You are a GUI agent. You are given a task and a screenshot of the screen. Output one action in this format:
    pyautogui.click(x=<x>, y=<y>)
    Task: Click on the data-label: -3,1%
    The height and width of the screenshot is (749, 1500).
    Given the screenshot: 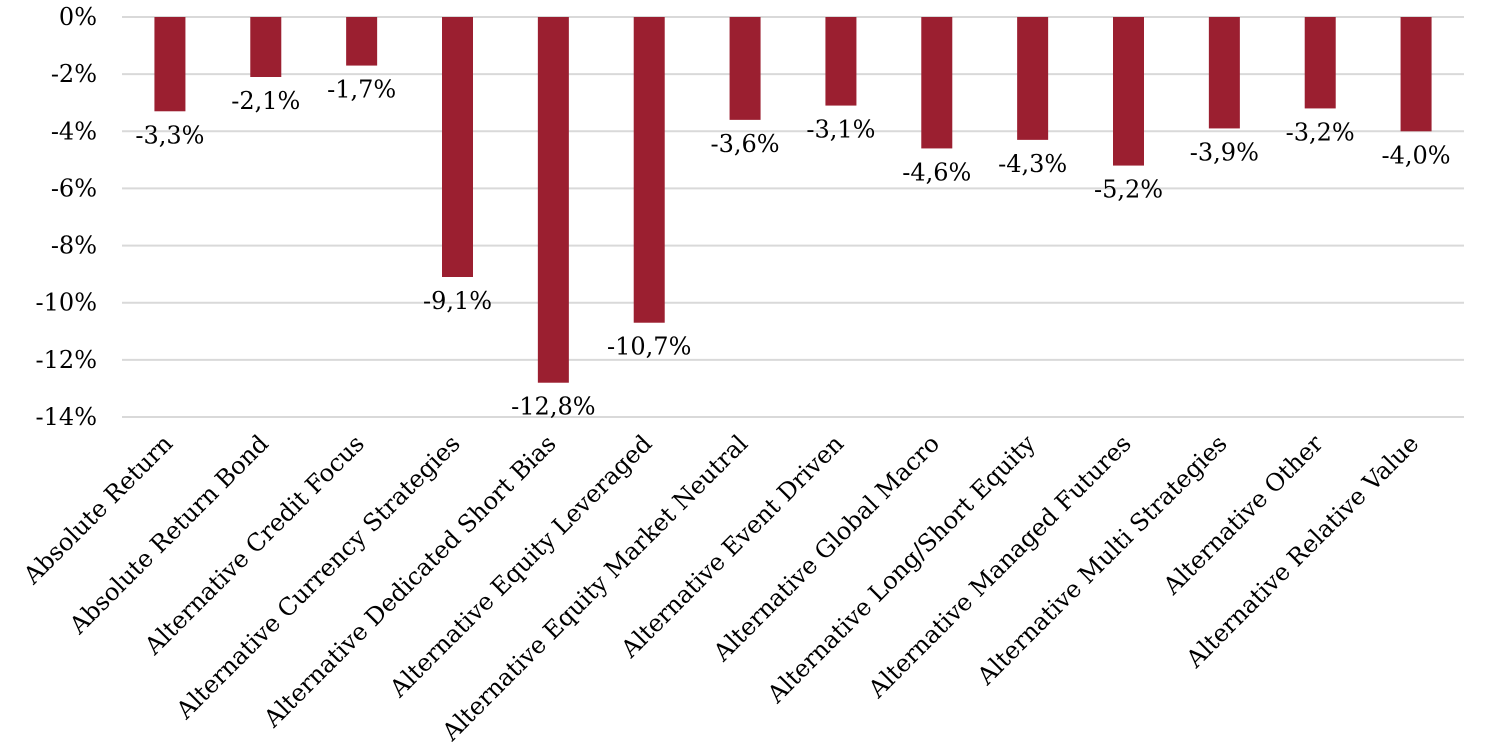 What is the action you would take?
    pyautogui.click(x=840, y=130)
    